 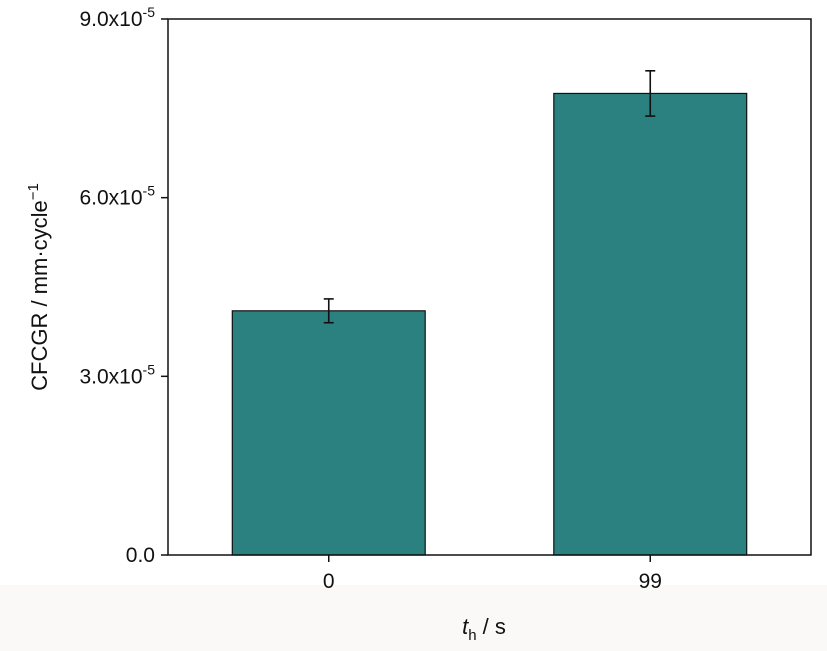 What do you see at coordinates (465, 626) in the screenshot?
I see `x-axis-label-symbol: t` at bounding box center [465, 626].